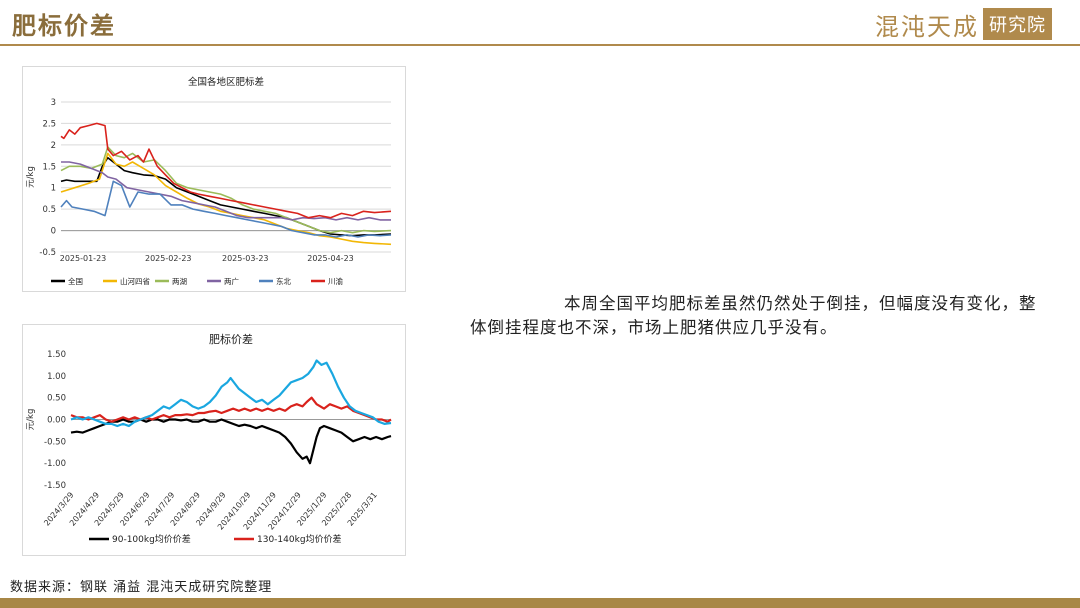 The height and width of the screenshot is (608, 1080). Describe the element at coordinates (141, 587) in the screenshot. I see `data-source: 数据来源：钢联 涌益 混沌天成研究院整理` at that location.